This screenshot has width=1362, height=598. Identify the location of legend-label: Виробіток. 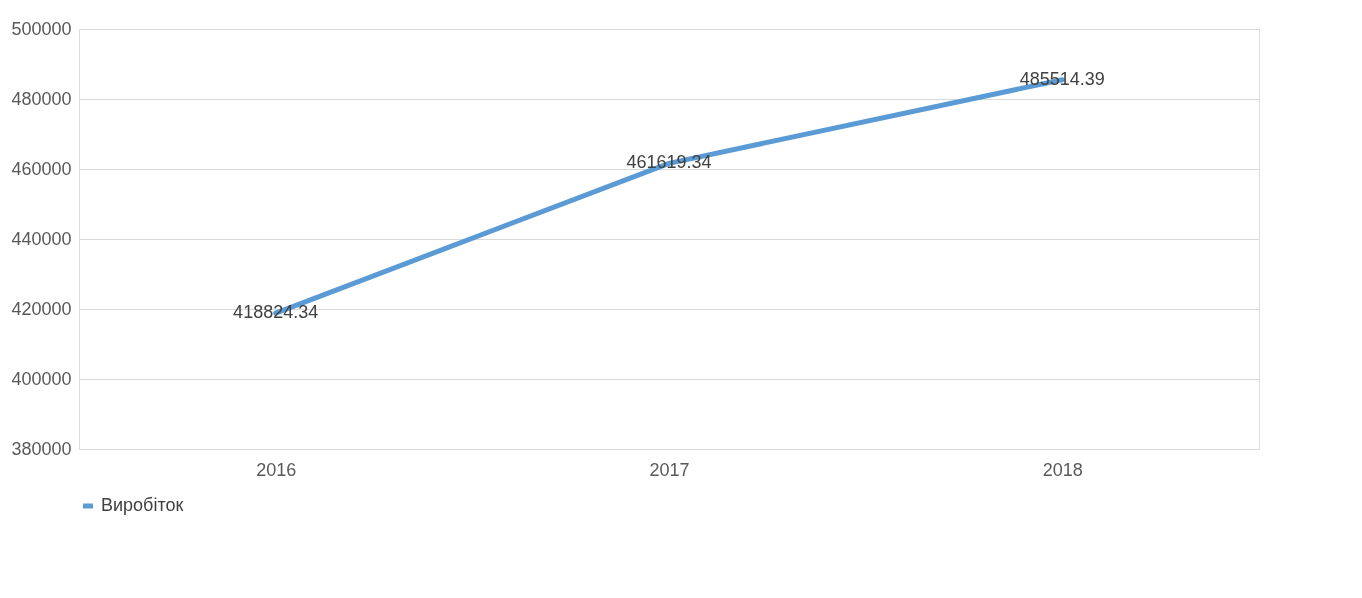
(142, 505).